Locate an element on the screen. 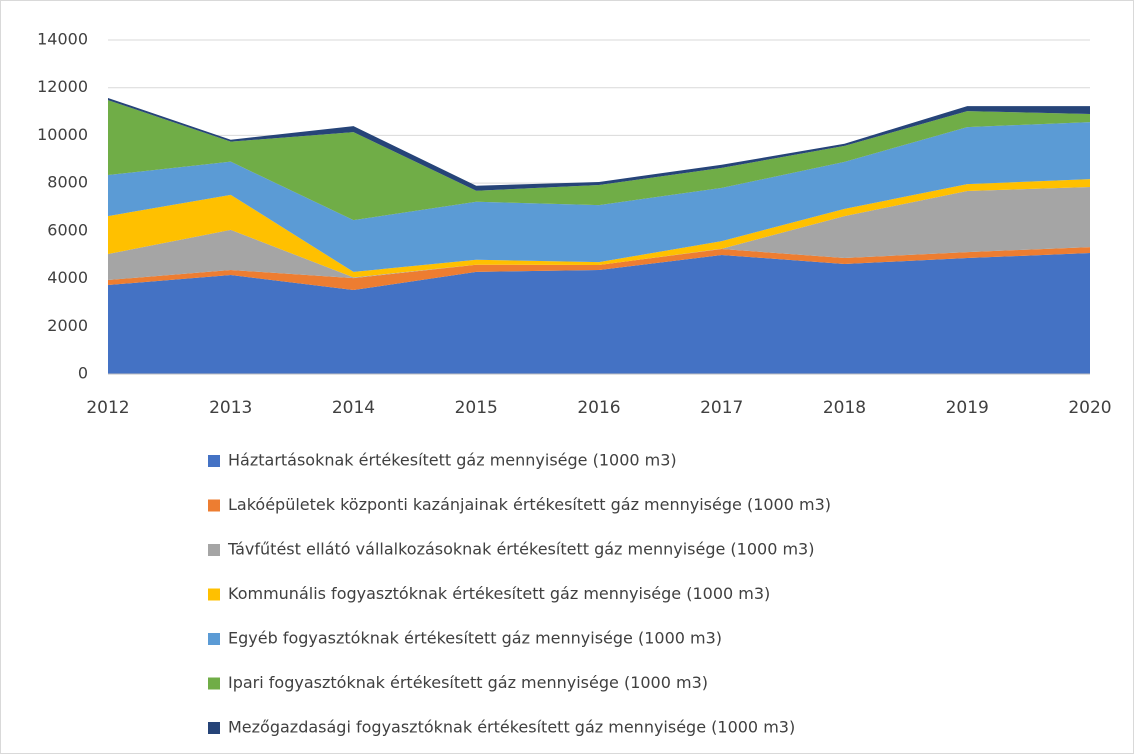 Image resolution: width=1134 pixels, height=754 pixels. y-tick-label: 8000 is located at coordinates (67, 182).